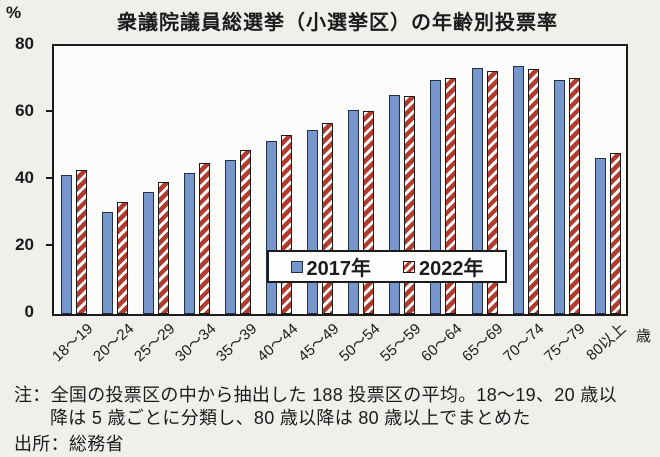  Describe the element at coordinates (24, 244) in the screenshot. I see `y-tick-label-20: 20` at that location.